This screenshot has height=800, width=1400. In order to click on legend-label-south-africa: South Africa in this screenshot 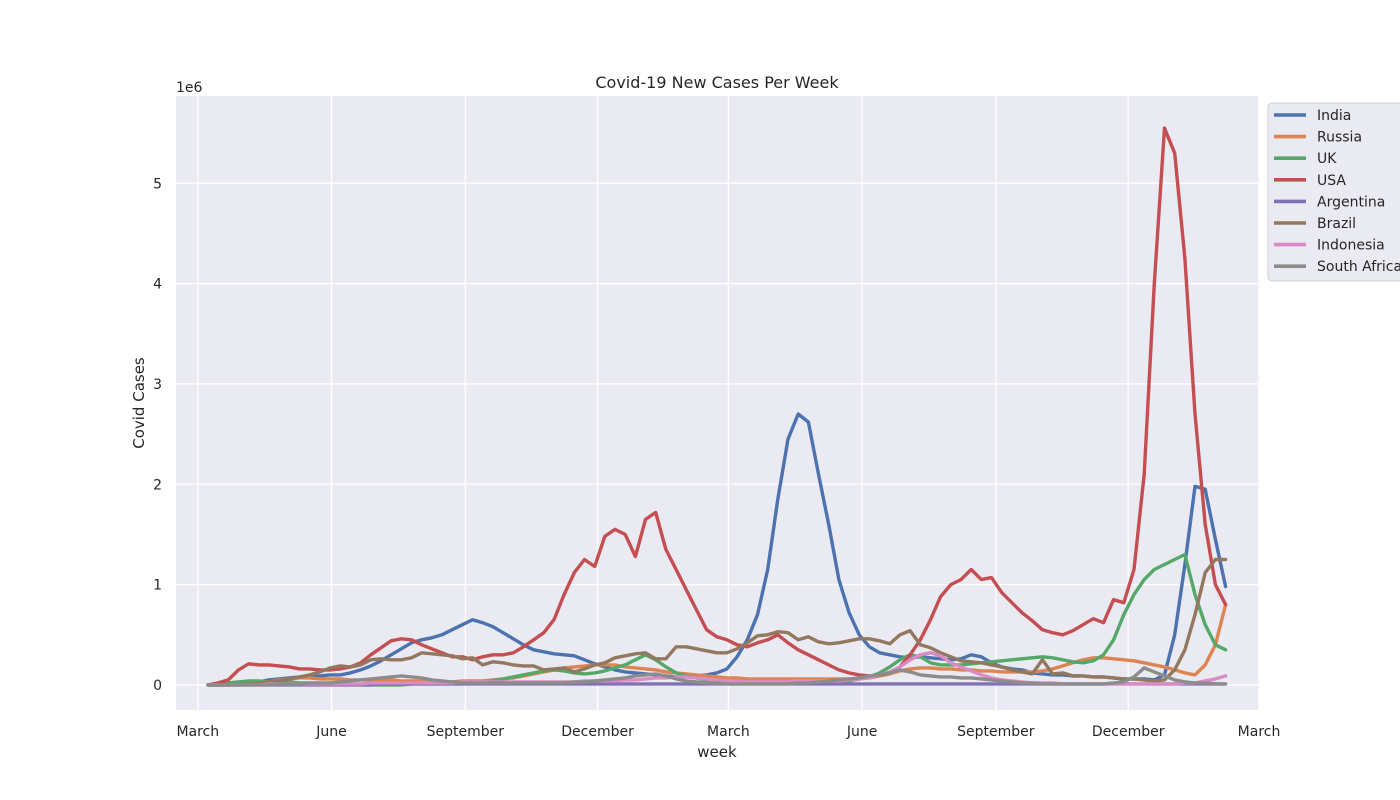, I will do `click(1358, 267)`.